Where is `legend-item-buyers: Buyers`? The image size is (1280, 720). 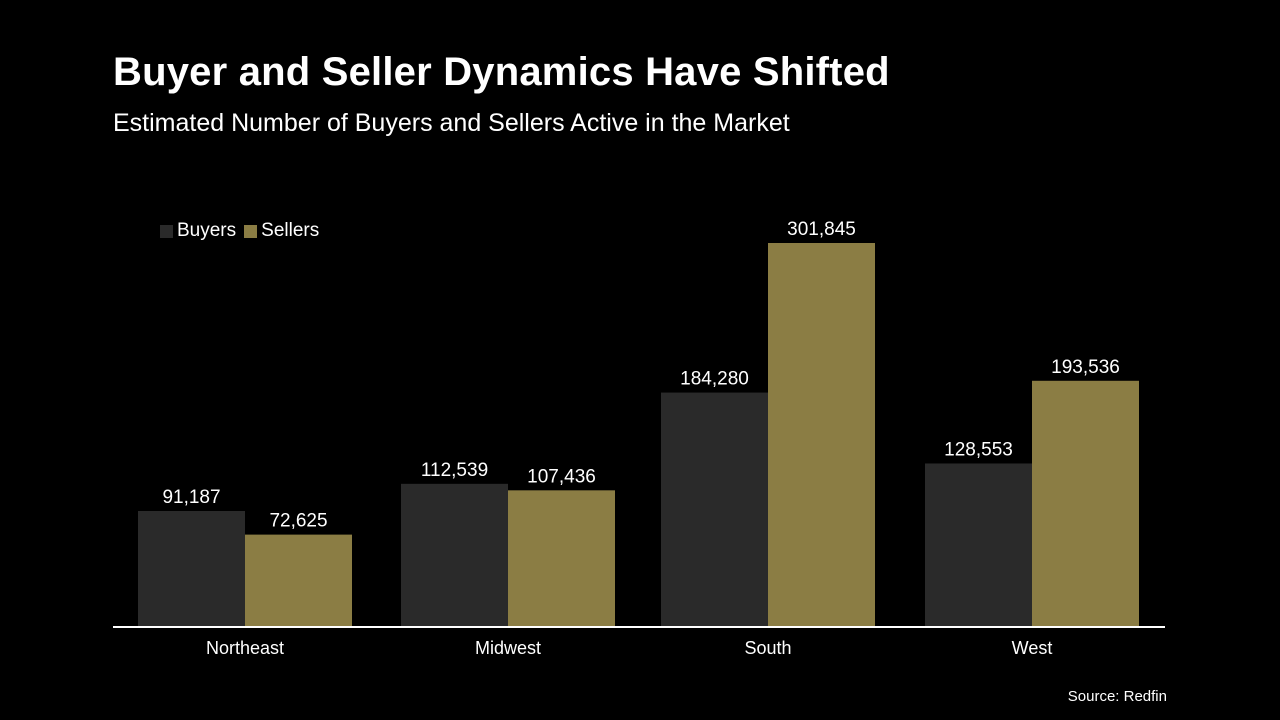
legend-item-buyers: Buyers is located at coordinates (198, 231).